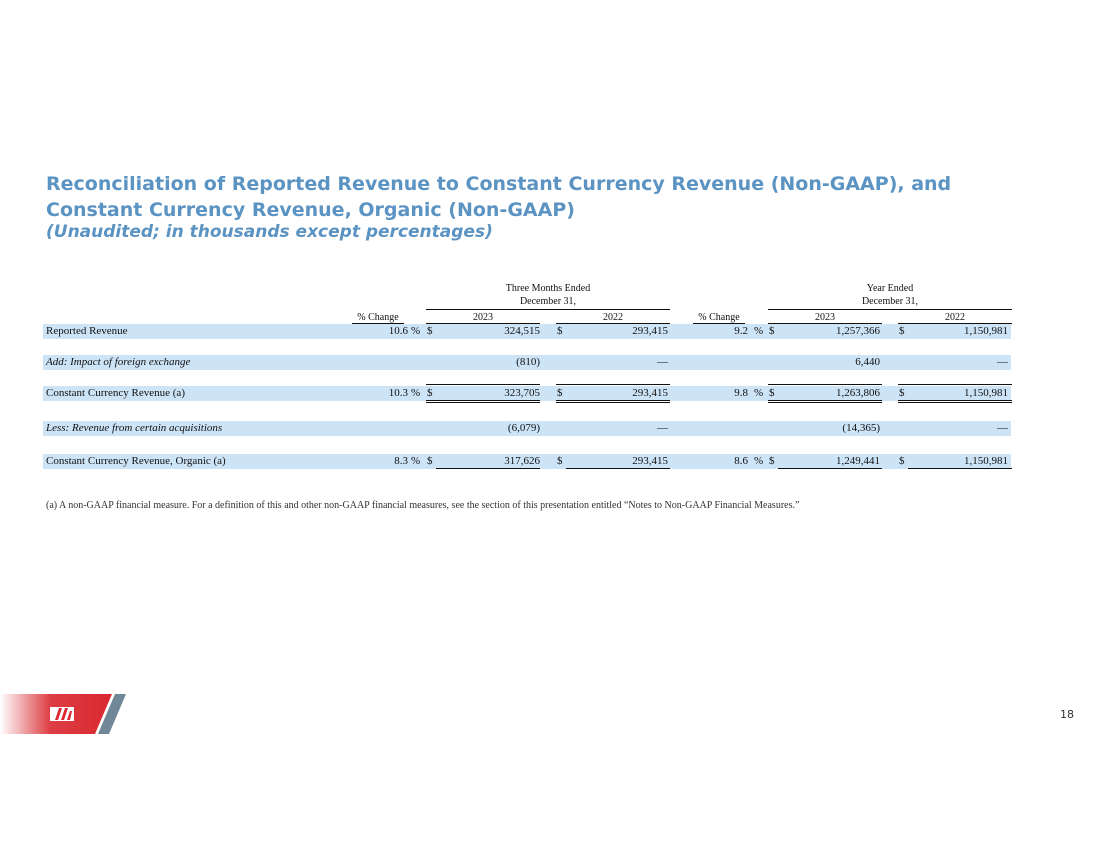 This screenshot has width=1100, height=849. I want to click on q-2023-value: (810), so click(528, 362).